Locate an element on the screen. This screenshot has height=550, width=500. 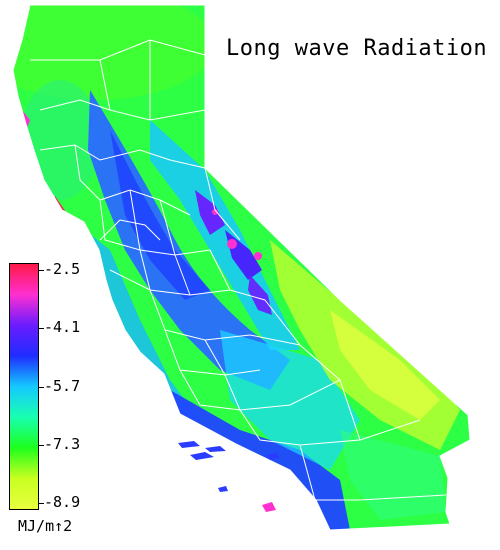
color-scale-bar is located at coordinates (24, 386).